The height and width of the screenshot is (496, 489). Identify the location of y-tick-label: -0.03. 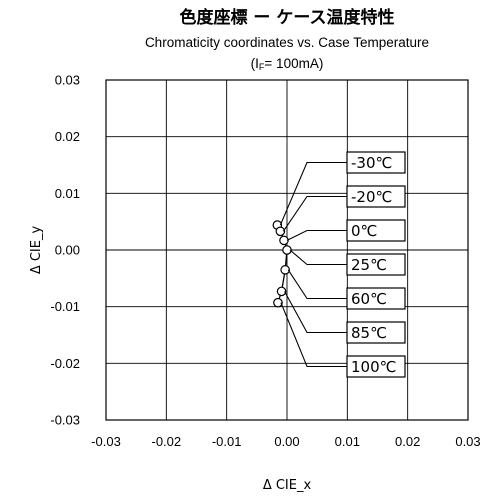
(65, 420).